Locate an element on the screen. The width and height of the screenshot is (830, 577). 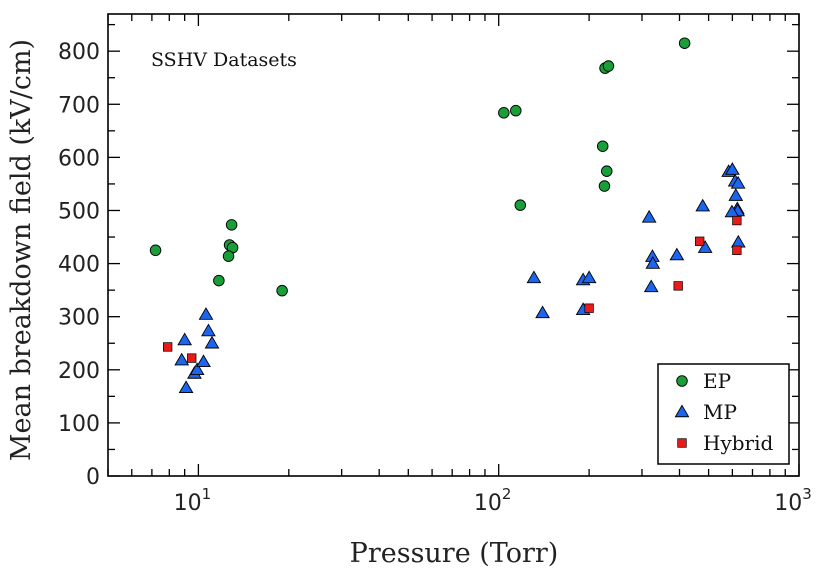
legend-marker-hybrid is located at coordinates (682, 443).